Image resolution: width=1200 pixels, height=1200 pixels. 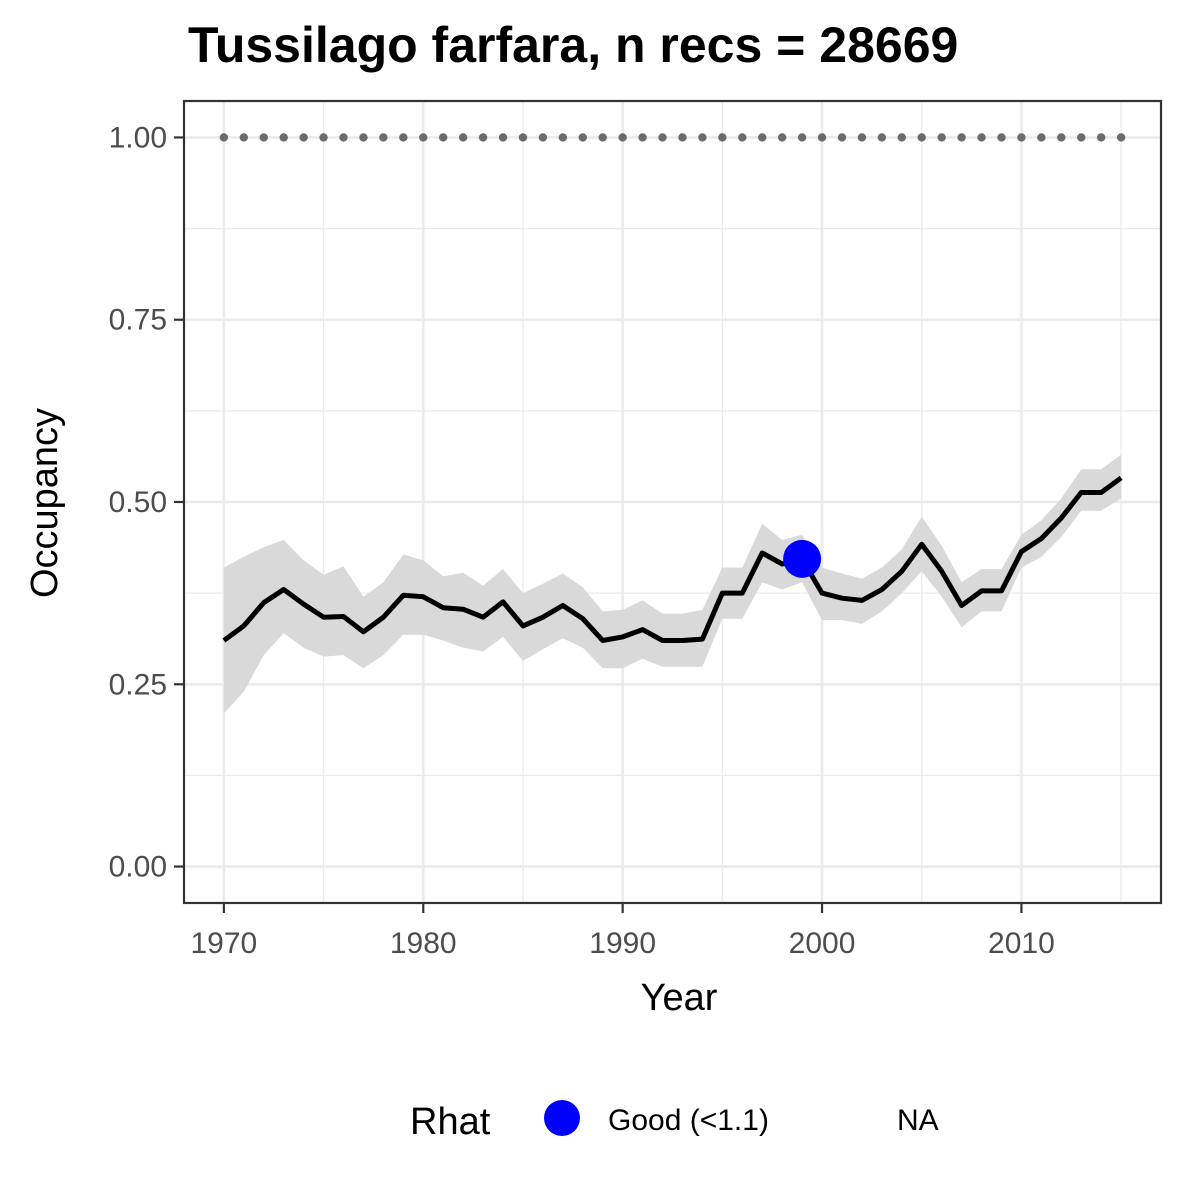 What do you see at coordinates (138, 137) in the screenshot?
I see `y-tick-label: 1.00` at bounding box center [138, 137].